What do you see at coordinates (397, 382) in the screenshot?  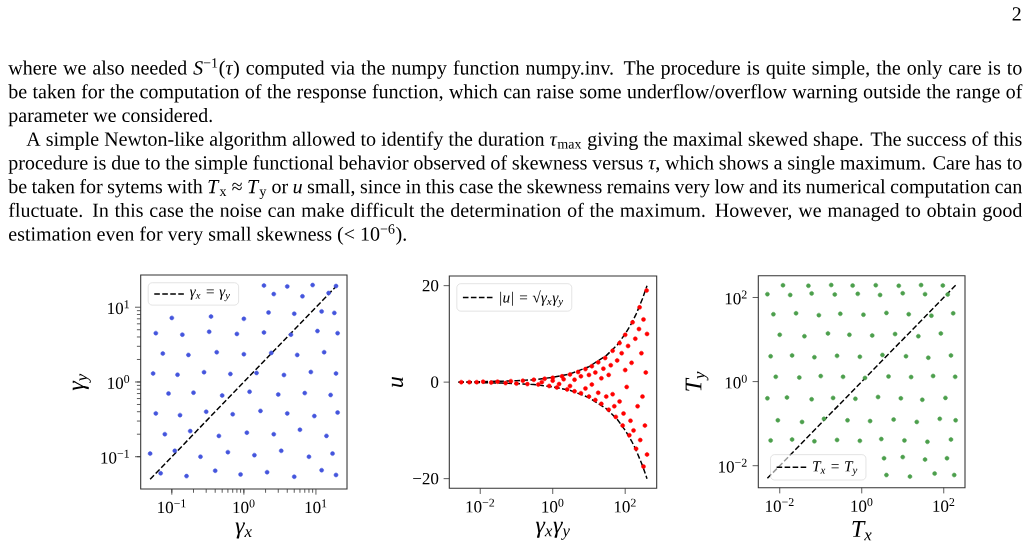 I see `y-axis-title: u` at bounding box center [397, 382].